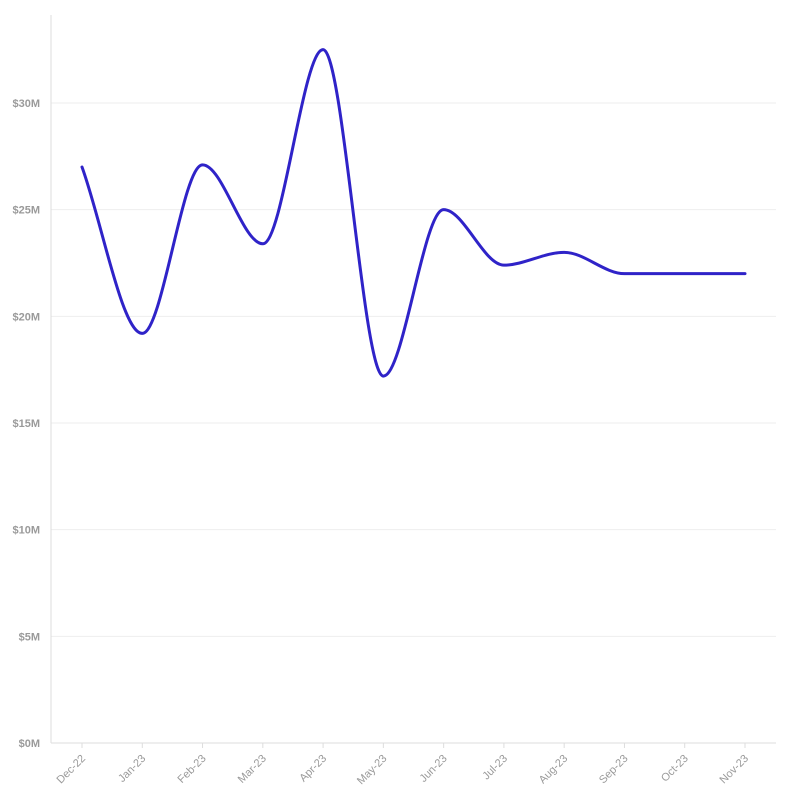  What do you see at coordinates (433, 769) in the screenshot?
I see `x-tick-label: Jun-23` at bounding box center [433, 769].